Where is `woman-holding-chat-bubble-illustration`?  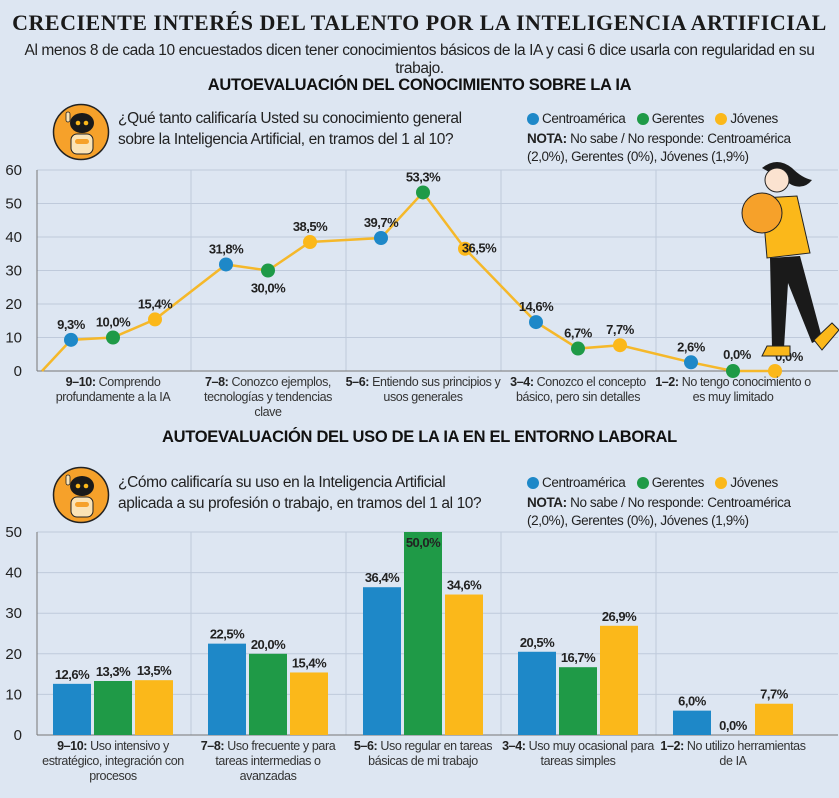
woman-holding-chat-bubble-illustration is located at coordinates (790, 259).